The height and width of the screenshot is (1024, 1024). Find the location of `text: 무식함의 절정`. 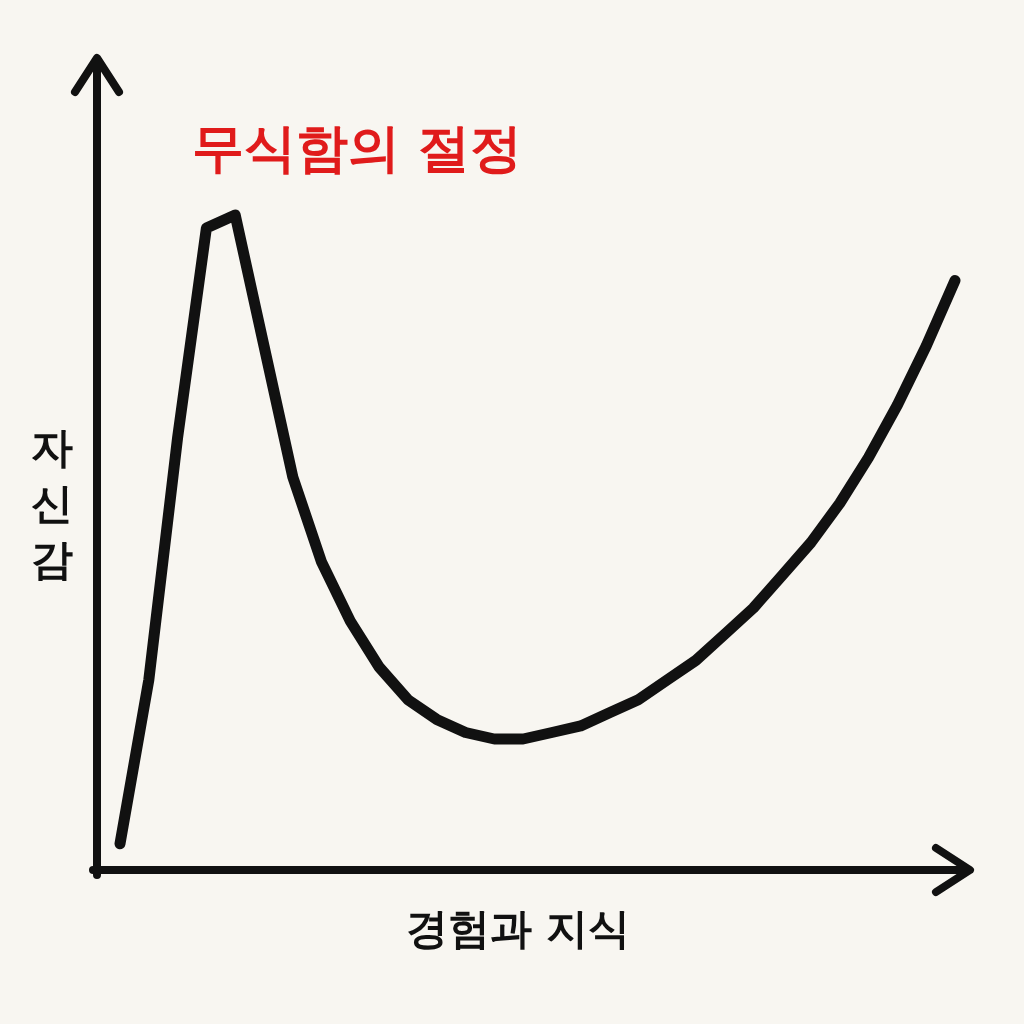

text: 무식함의 절정 is located at coordinates (357, 148).